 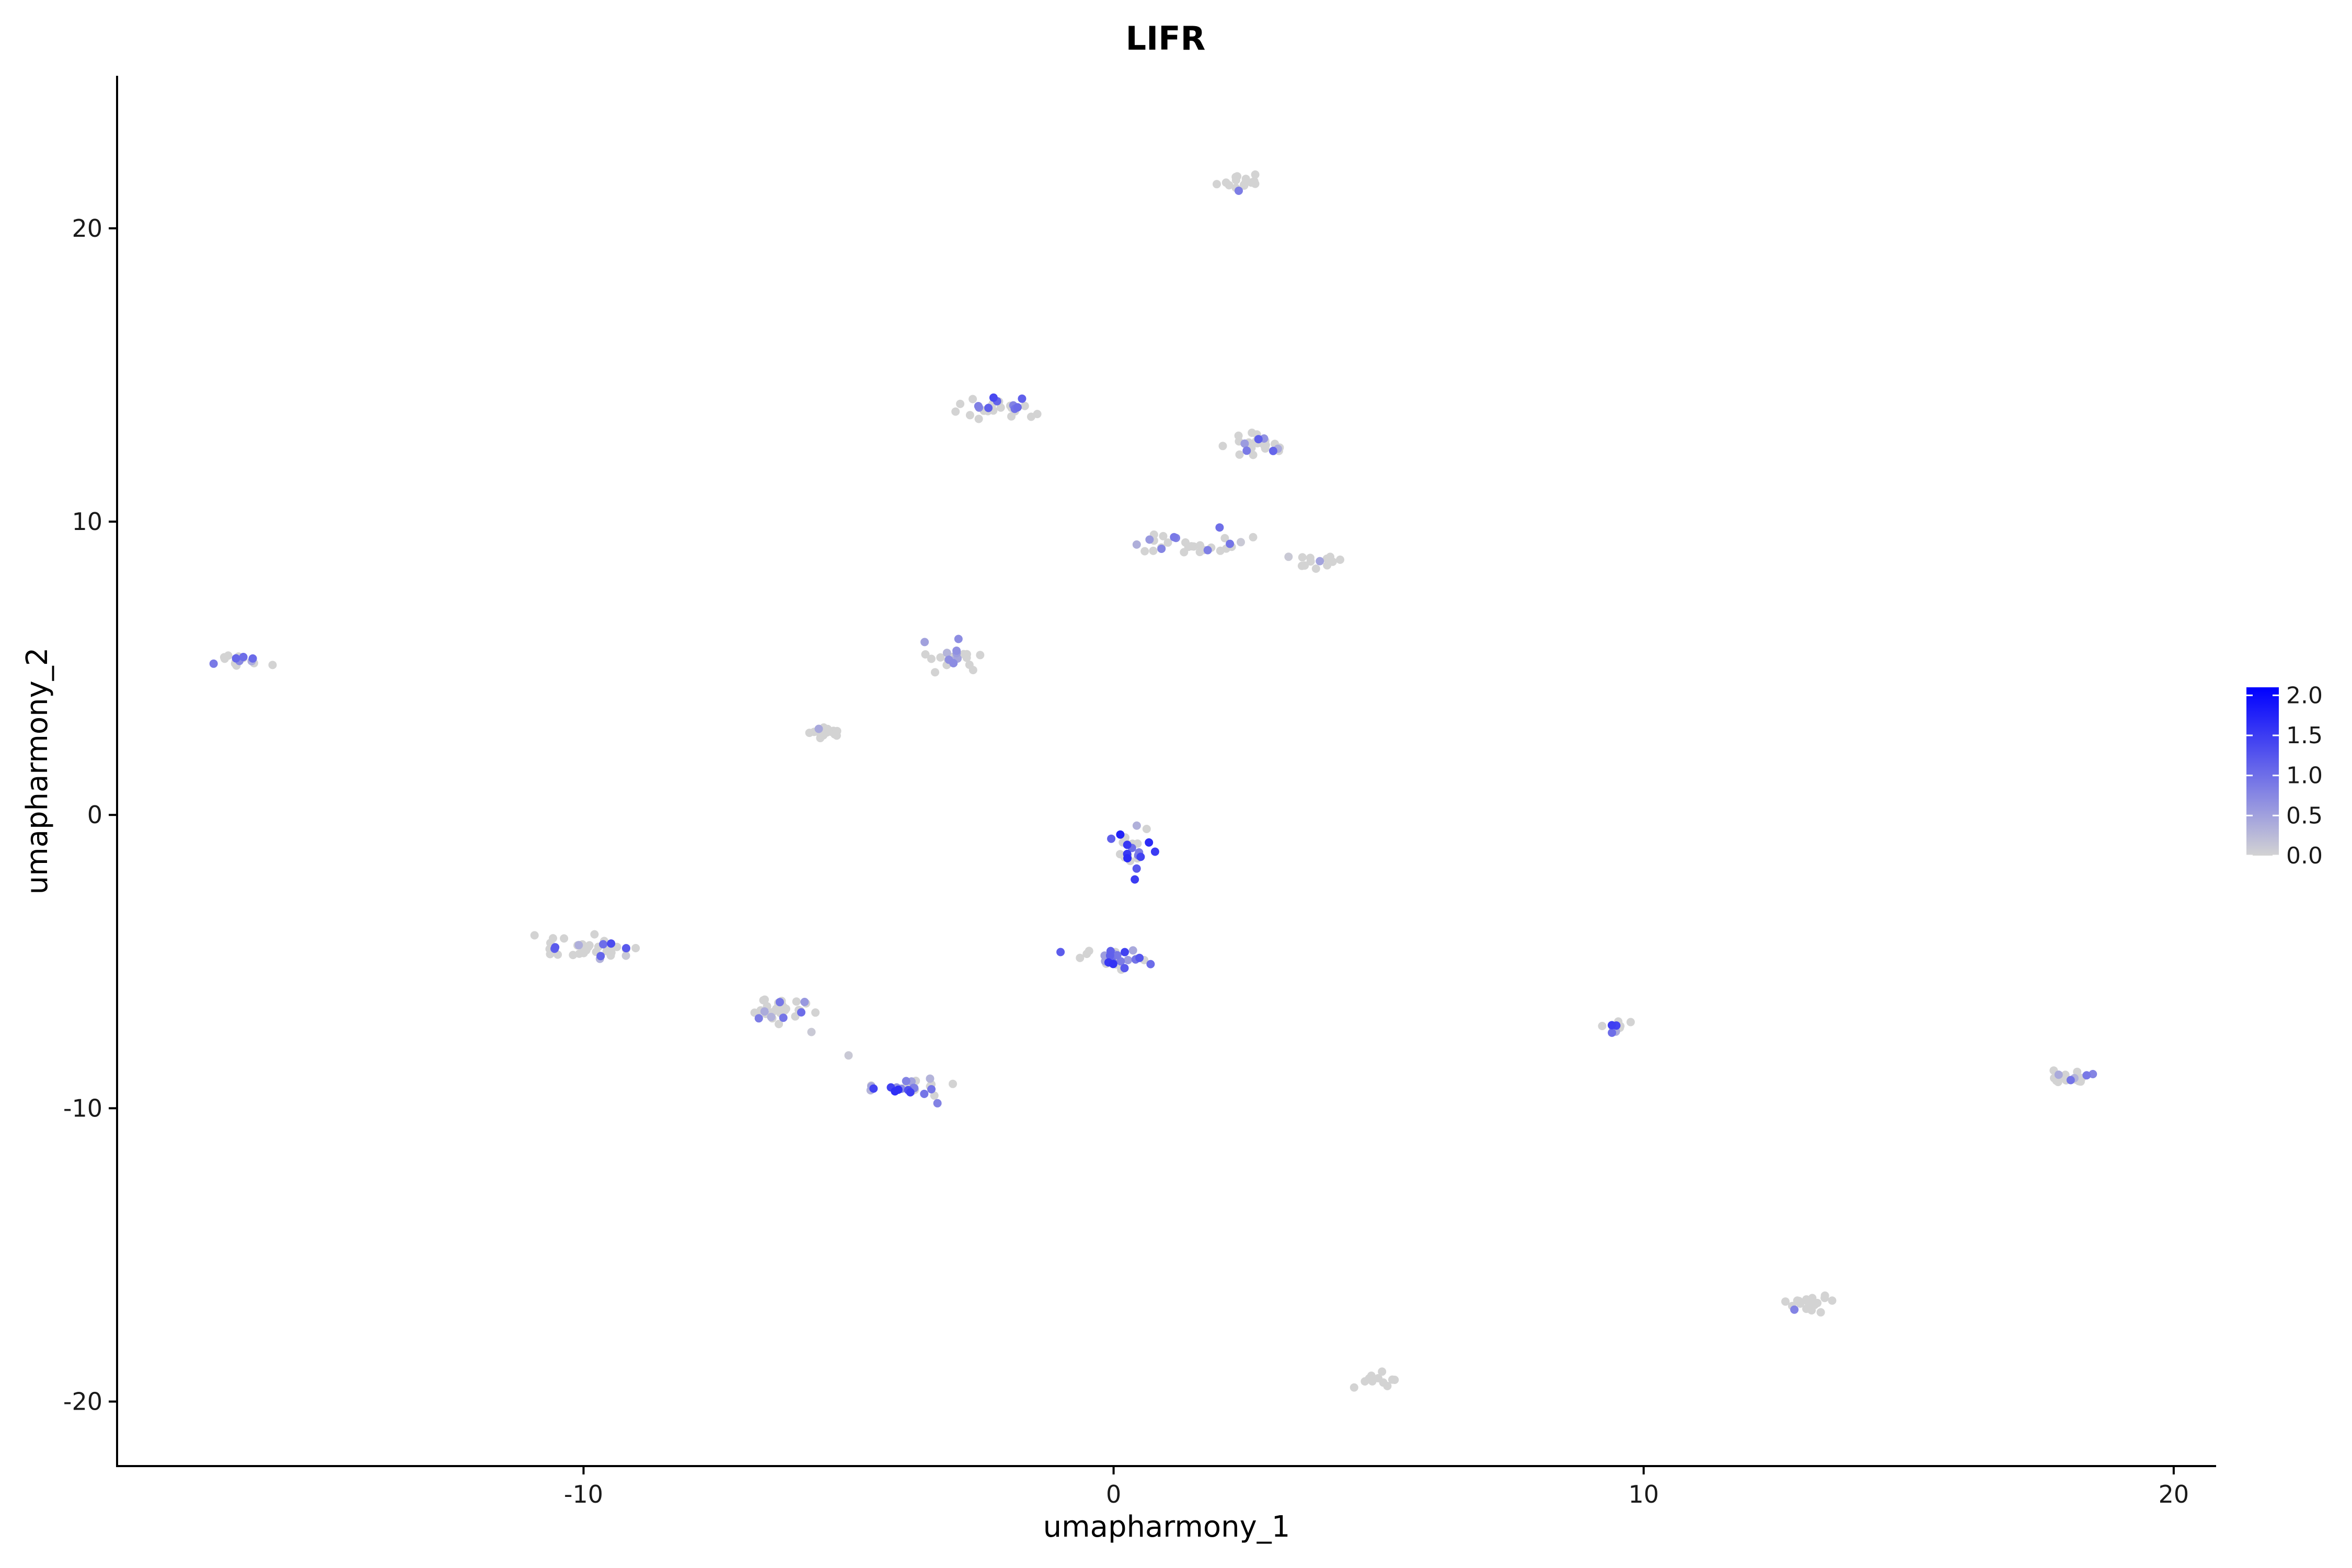 I want to click on y-axis-ticks: -20 -10 0 10 20, so click(x=90, y=815).